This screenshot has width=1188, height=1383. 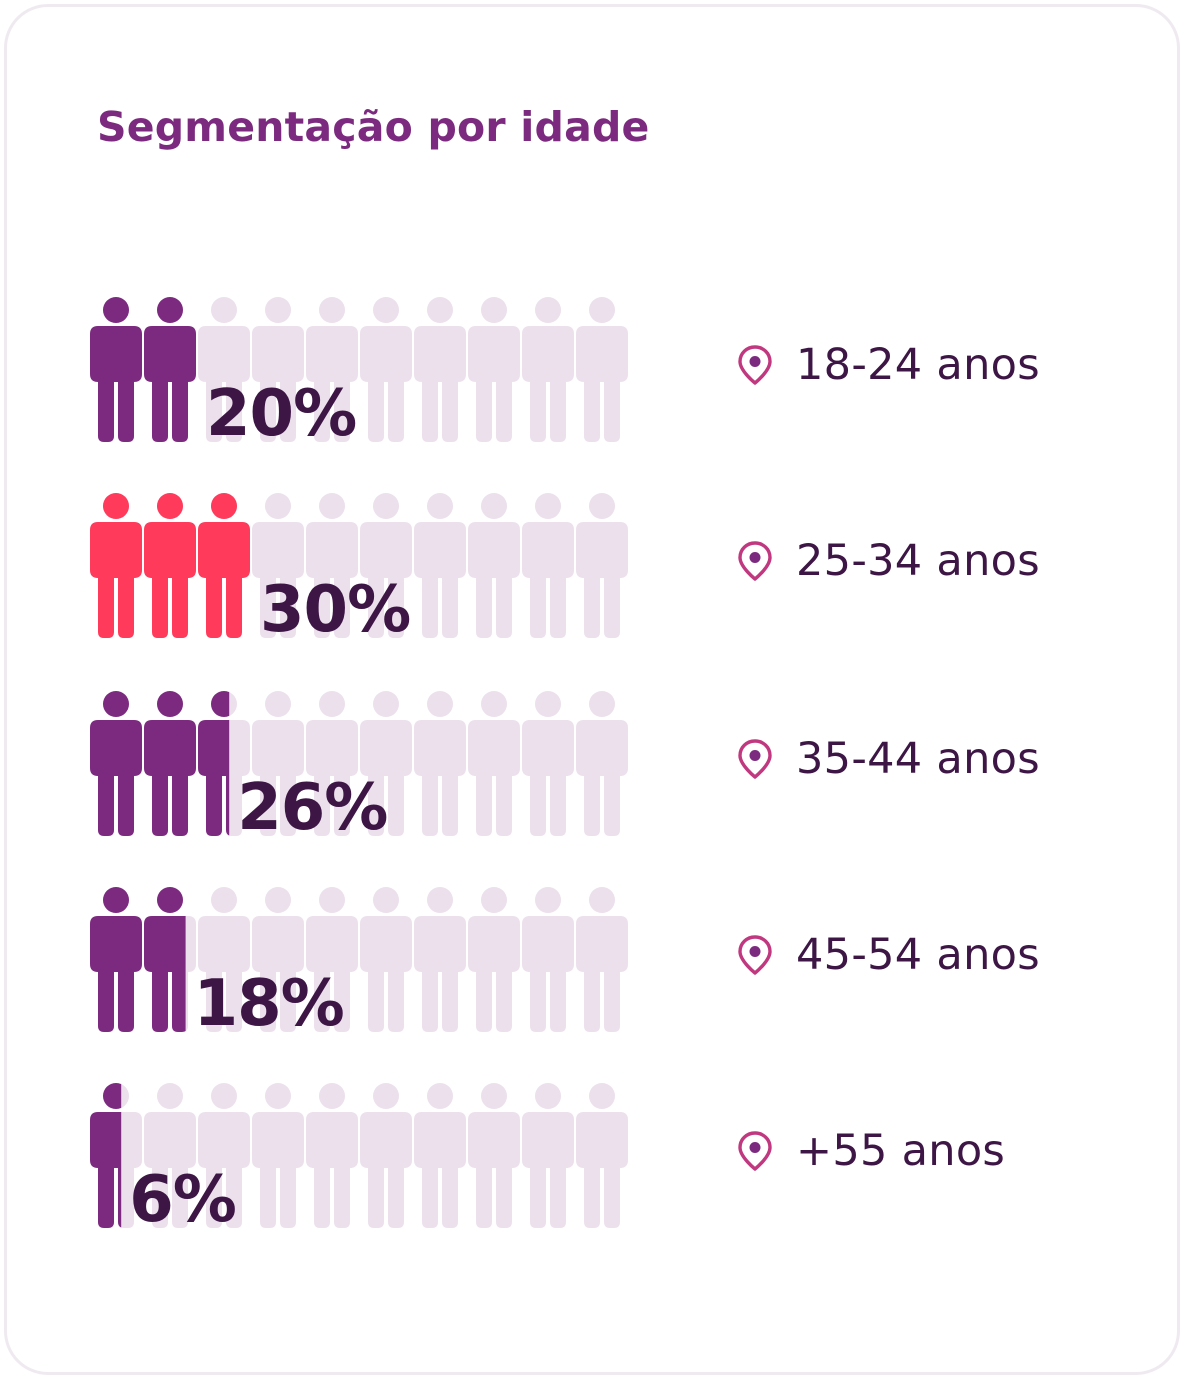 I want to click on percentage-label: 18%, so click(x=269, y=1004).